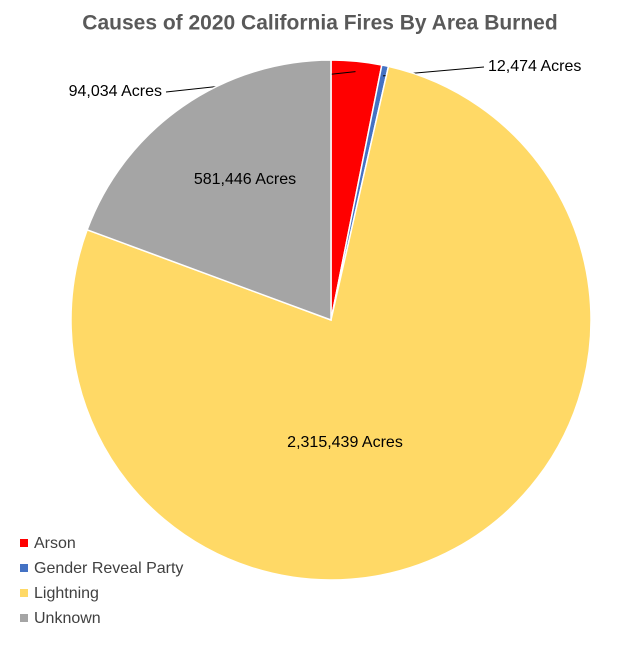 Image resolution: width=640 pixels, height=645 pixels. Describe the element at coordinates (55, 543) in the screenshot. I see `legend-label: Arson` at that location.